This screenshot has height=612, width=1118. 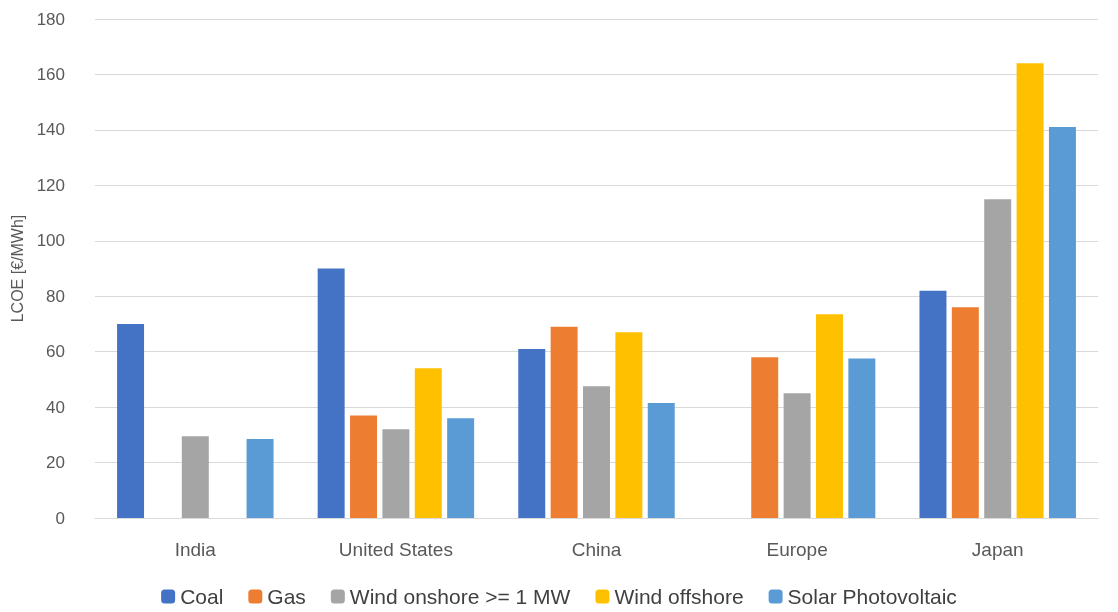 What do you see at coordinates (679, 596) in the screenshot?
I see `legend-label: Wind offshore` at bounding box center [679, 596].